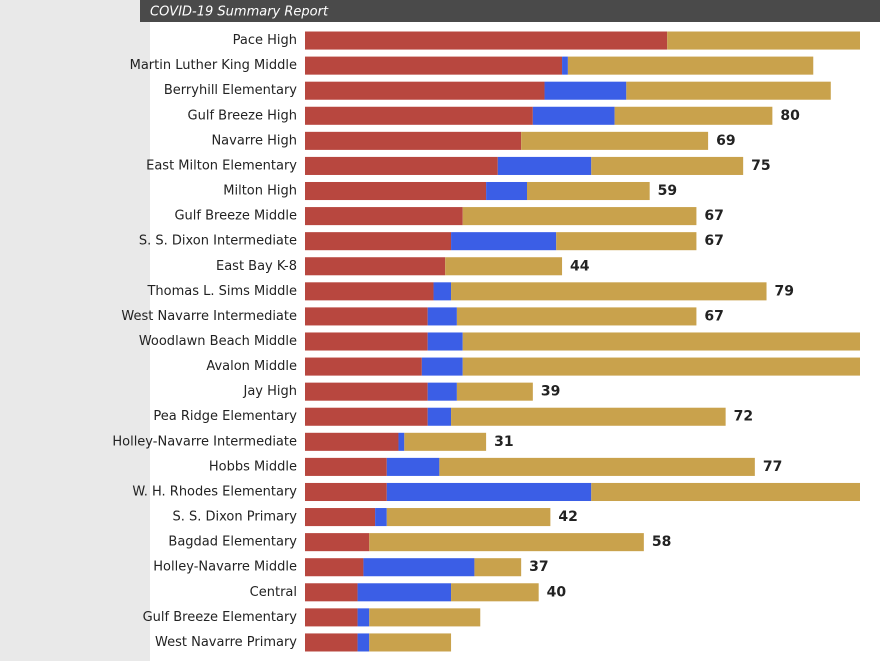  I want to click on total-label: 79, so click(784, 291).